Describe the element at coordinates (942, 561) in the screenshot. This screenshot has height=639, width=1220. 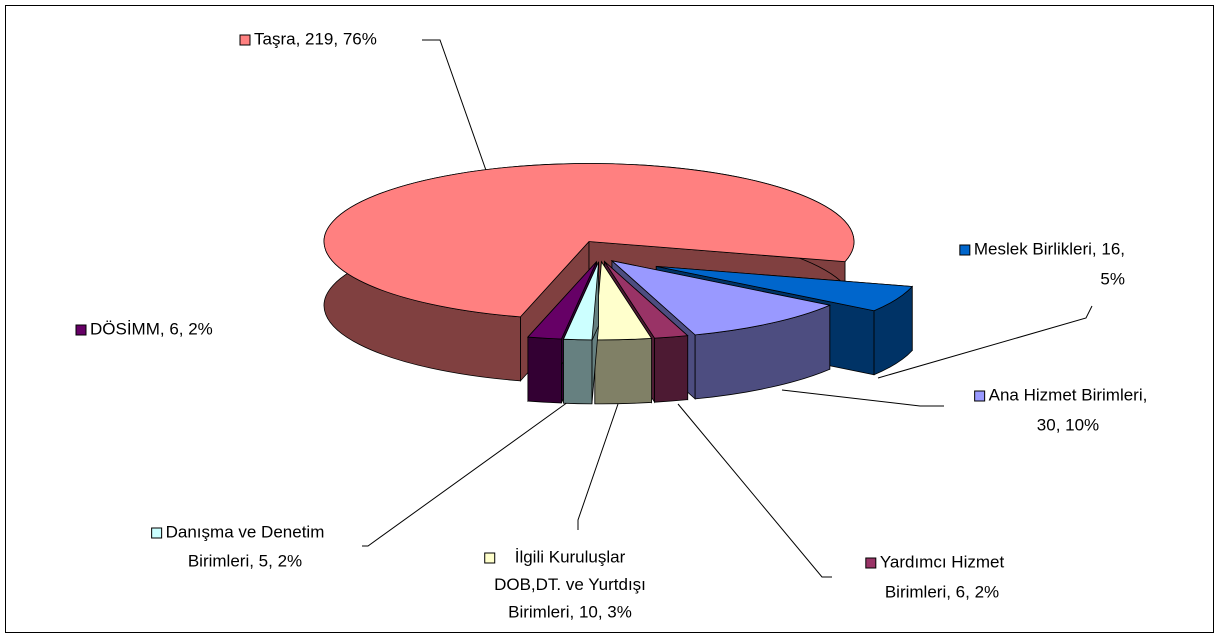
I see `data-label: Yardımcı Hizmet` at that location.